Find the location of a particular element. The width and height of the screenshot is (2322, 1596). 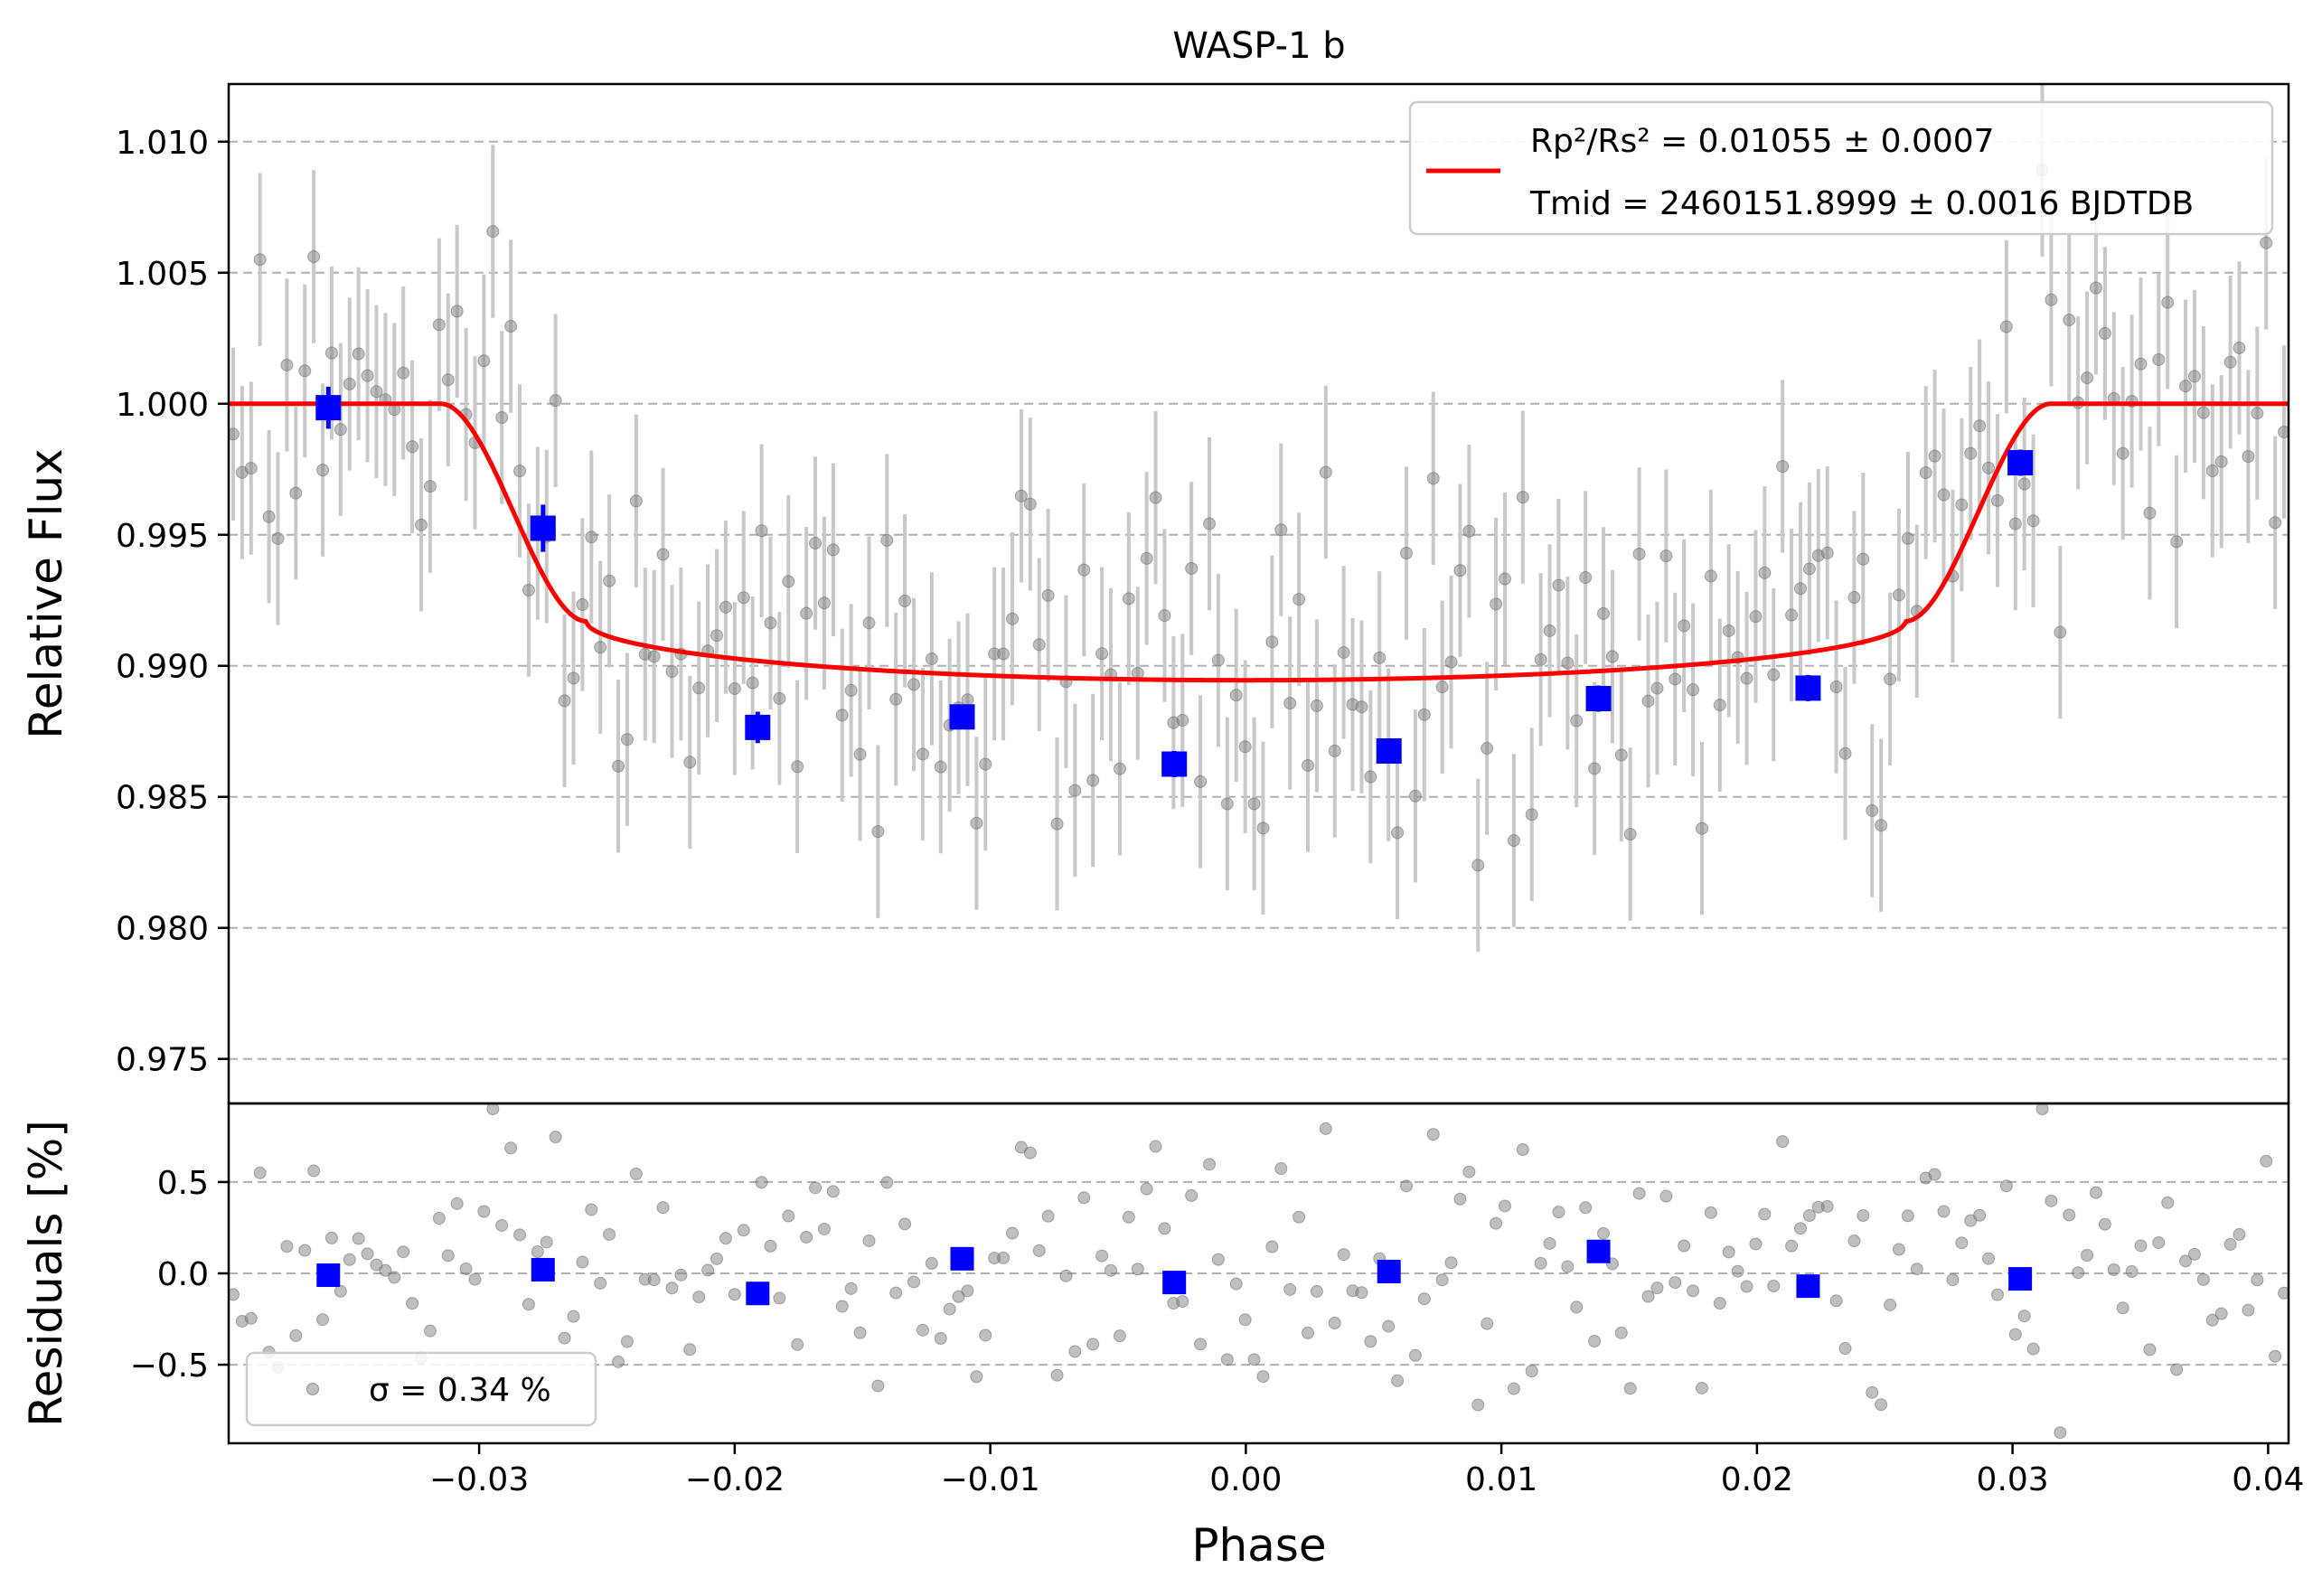

legend-residual-marker is located at coordinates (313, 1389).